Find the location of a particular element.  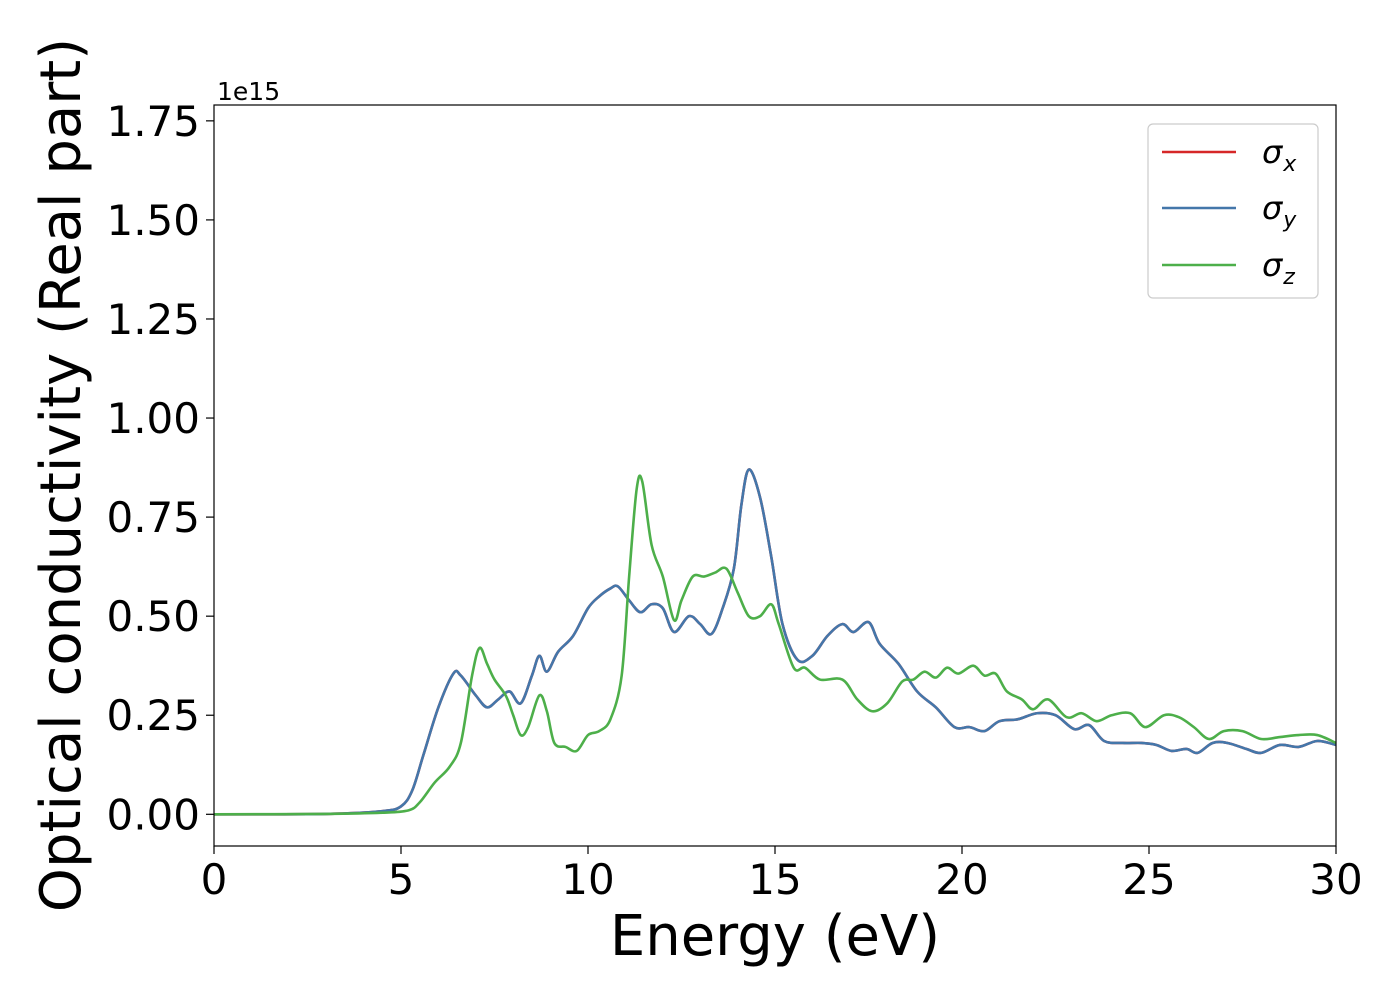

legend-label: σy is located at coordinates (1279, 211).